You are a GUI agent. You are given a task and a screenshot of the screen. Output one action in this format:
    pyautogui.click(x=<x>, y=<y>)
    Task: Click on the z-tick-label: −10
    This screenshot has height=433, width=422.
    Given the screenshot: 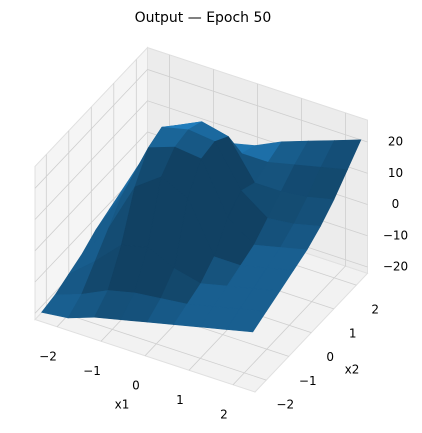 What is the action you would take?
    pyautogui.click(x=395, y=235)
    